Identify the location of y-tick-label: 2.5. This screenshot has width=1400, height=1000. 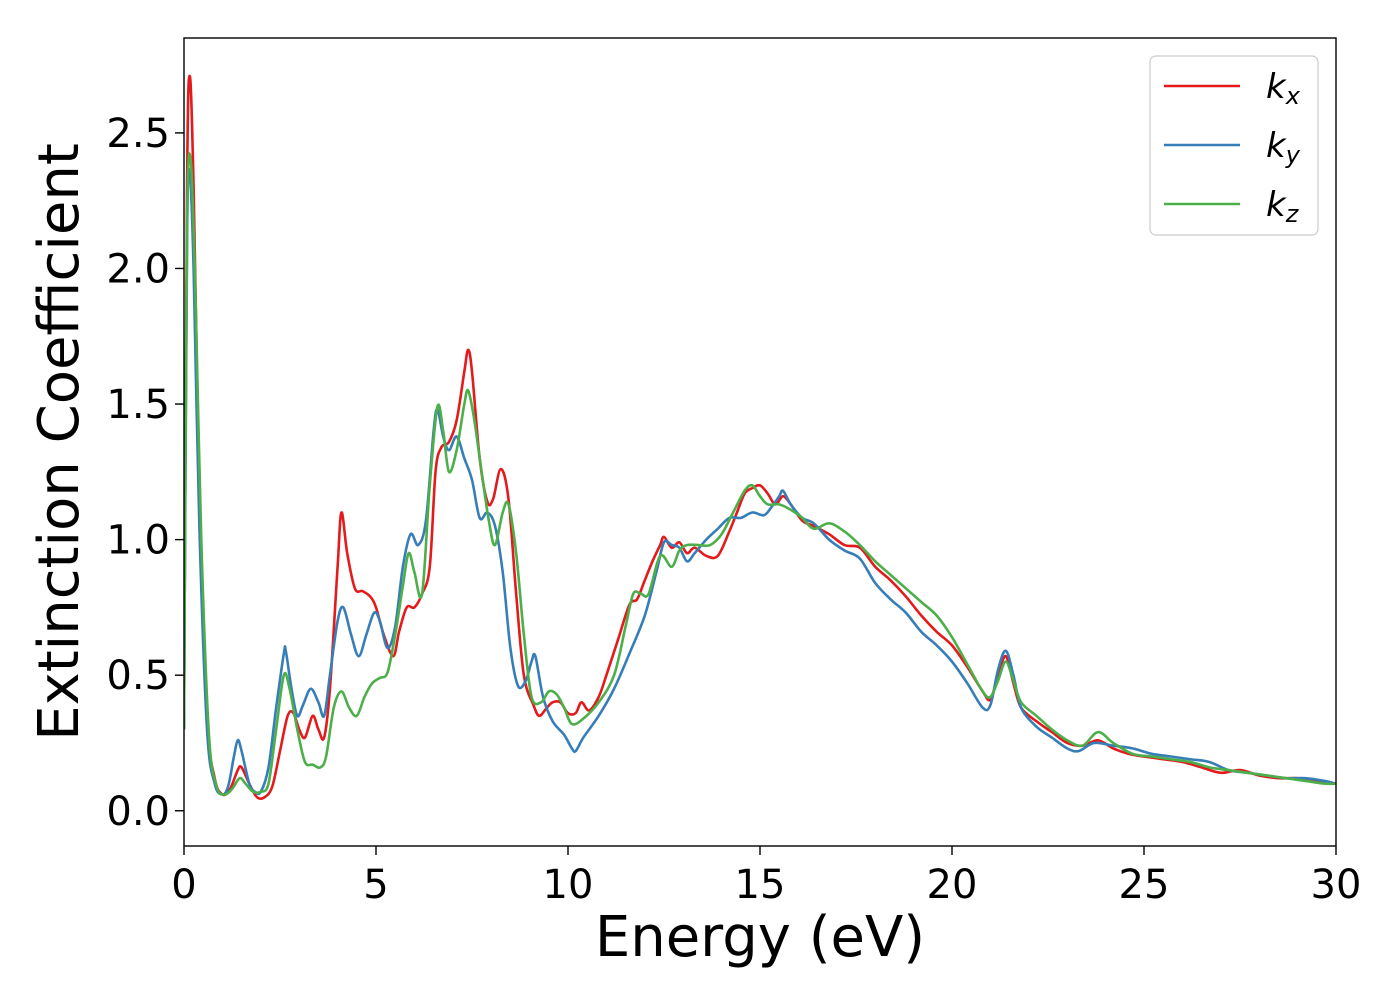
(138, 134).